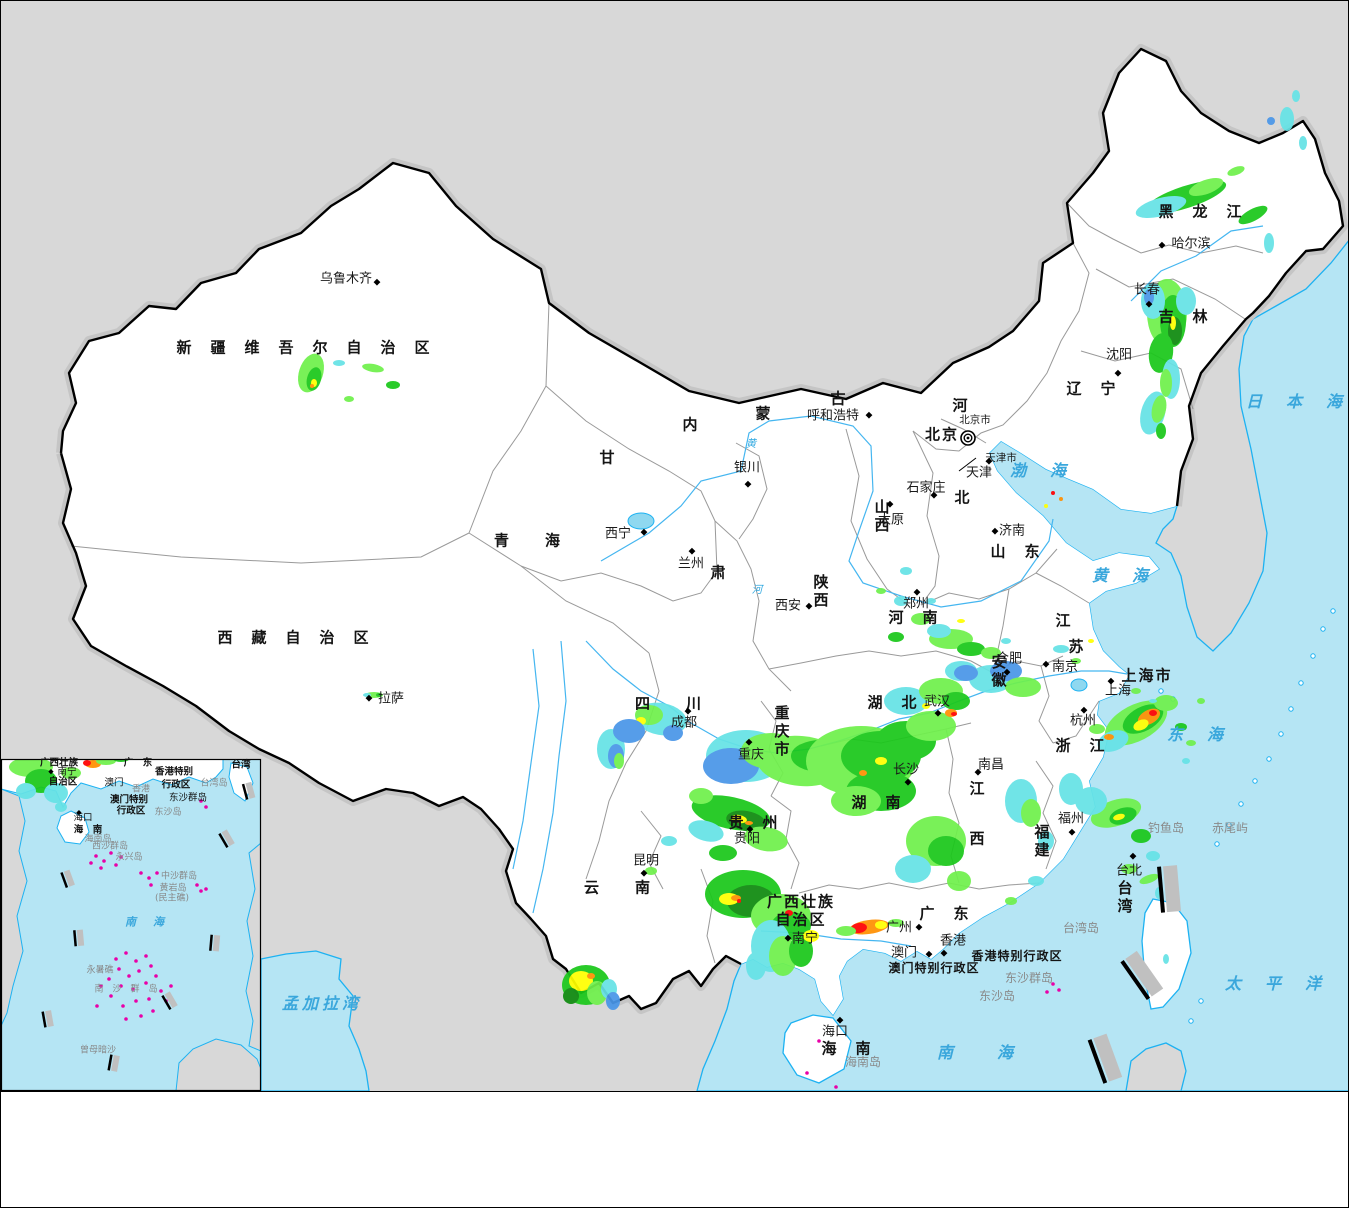  Describe the element at coordinates (241, 782) in the screenshot. I see `inset-taiwan` at that location.